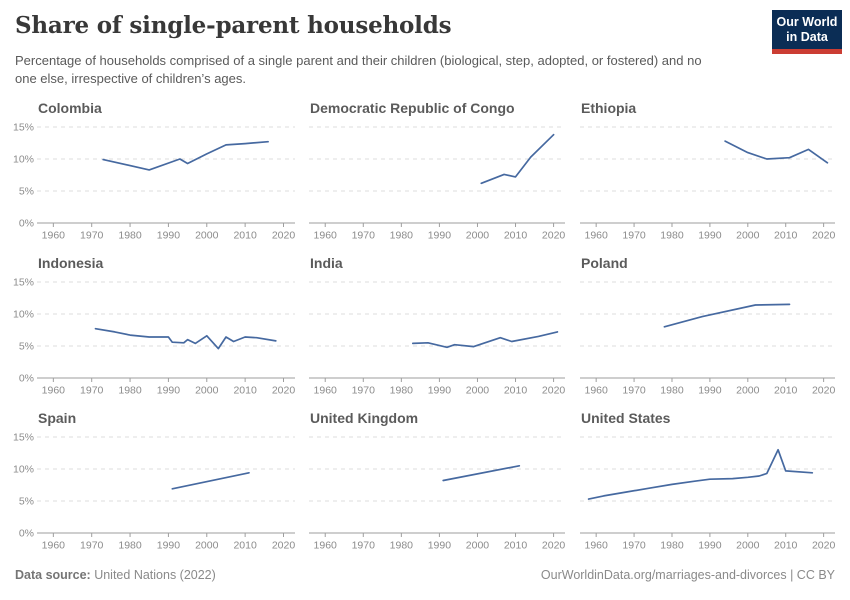 This screenshot has height=600, width=850. What do you see at coordinates (71, 263) in the screenshot?
I see `facet-title: Indonesia` at bounding box center [71, 263].